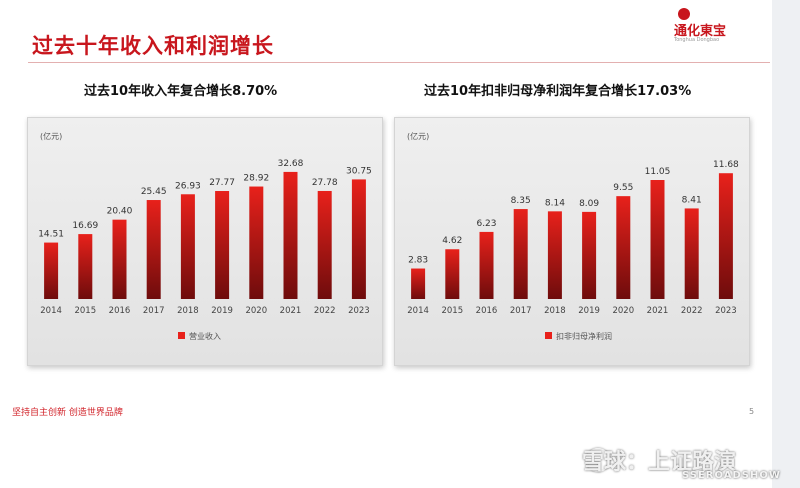  I want to click on company-logo: 通化東宝 Tonghua Dongbao, so click(719, 26).